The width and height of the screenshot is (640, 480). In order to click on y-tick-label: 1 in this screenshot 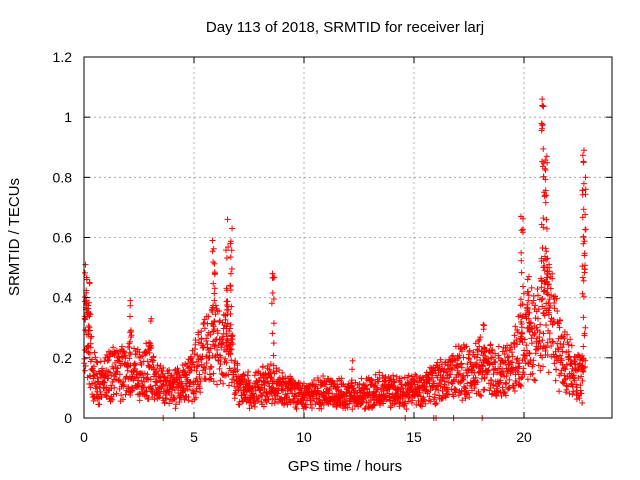, I will do `click(68, 117)`.